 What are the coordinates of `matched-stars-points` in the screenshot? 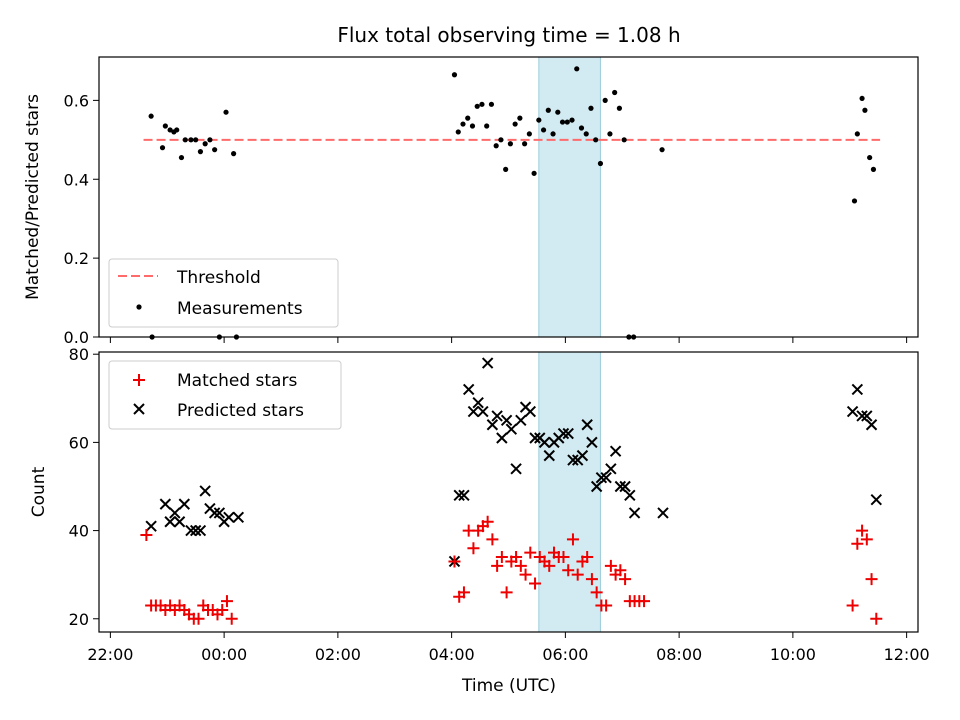 It's located at (511, 570).